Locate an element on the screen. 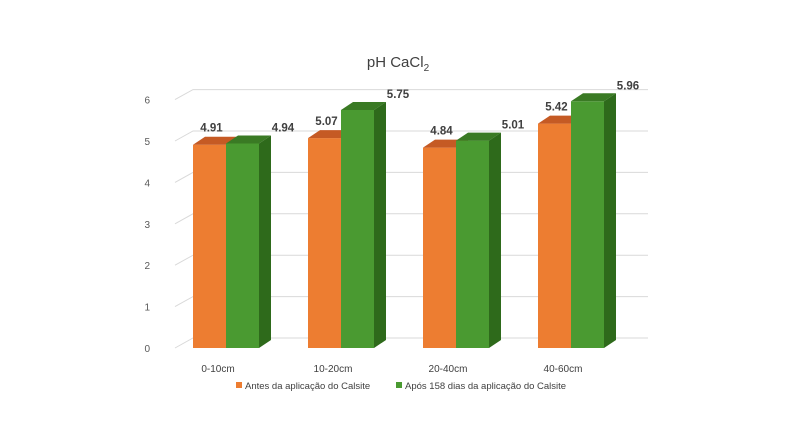 The height and width of the screenshot is (444, 796). y-tick-label: 3 is located at coordinates (147, 225).